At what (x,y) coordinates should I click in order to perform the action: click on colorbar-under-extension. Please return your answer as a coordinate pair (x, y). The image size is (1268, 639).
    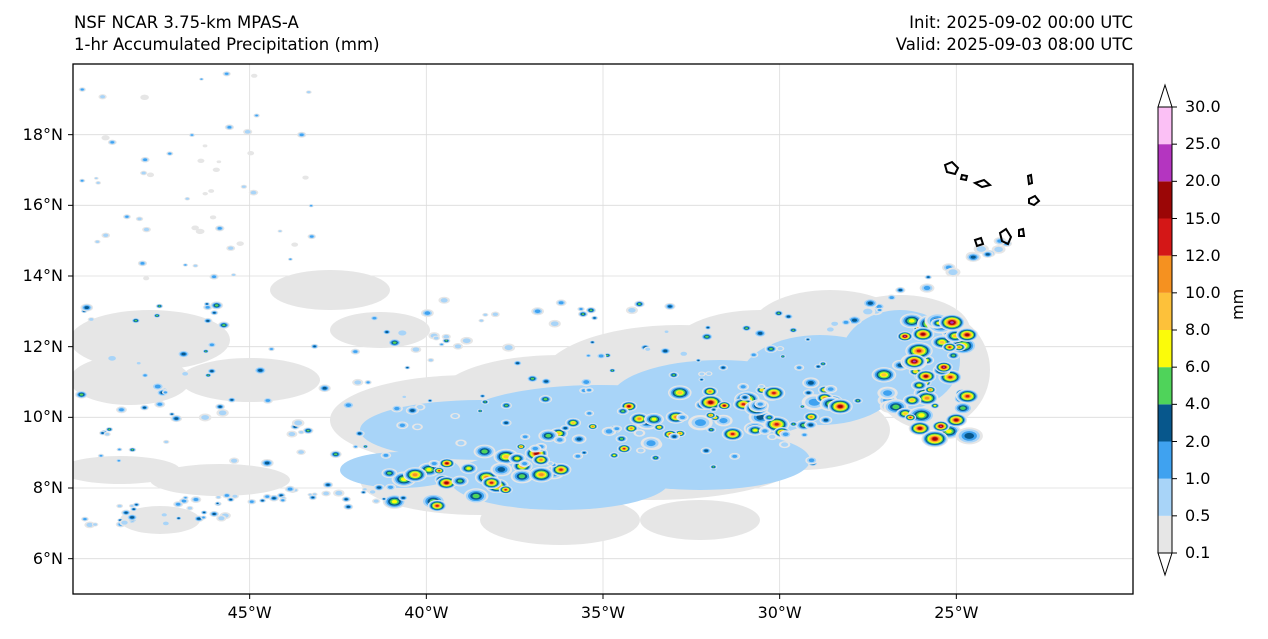
    Looking at the image, I should click on (1165, 564).